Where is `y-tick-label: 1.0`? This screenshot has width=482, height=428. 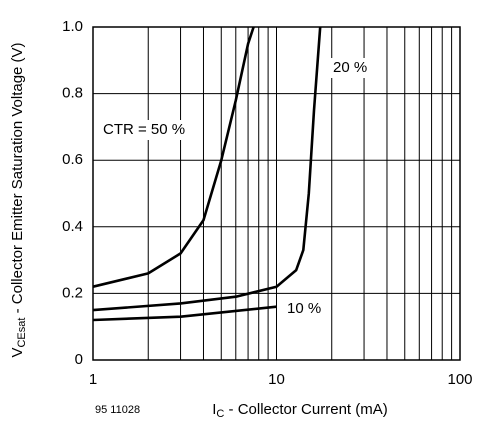
y-tick-label: 1.0 is located at coordinates (72, 26).